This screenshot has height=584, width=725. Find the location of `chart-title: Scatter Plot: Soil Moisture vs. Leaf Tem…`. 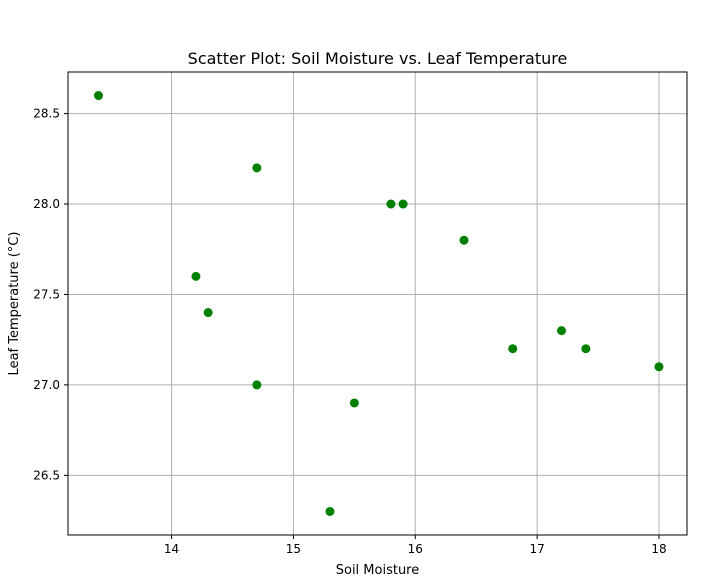

chart-title: Scatter Plot: Soil Moisture vs. Leaf Tem… is located at coordinates (378, 58).